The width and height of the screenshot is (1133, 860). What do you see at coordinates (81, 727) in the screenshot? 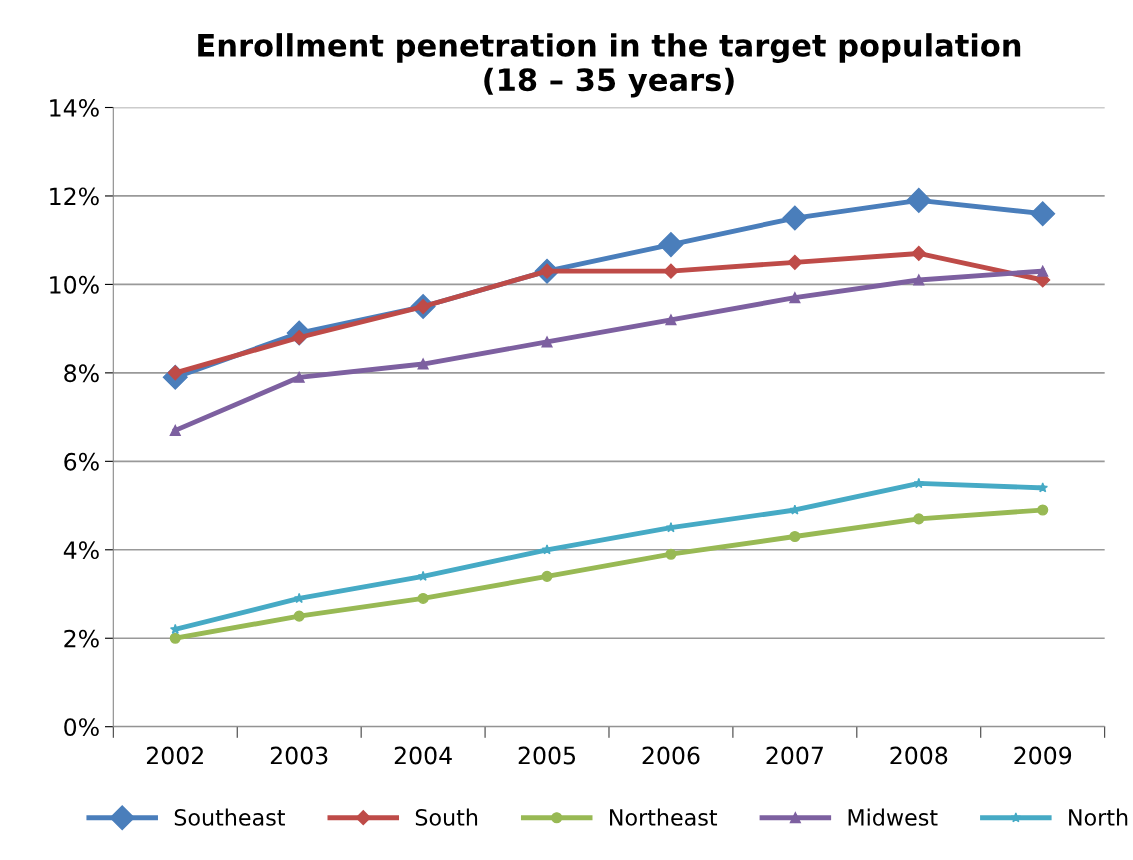
I see `y-tick-label: 0%` at bounding box center [81, 727].